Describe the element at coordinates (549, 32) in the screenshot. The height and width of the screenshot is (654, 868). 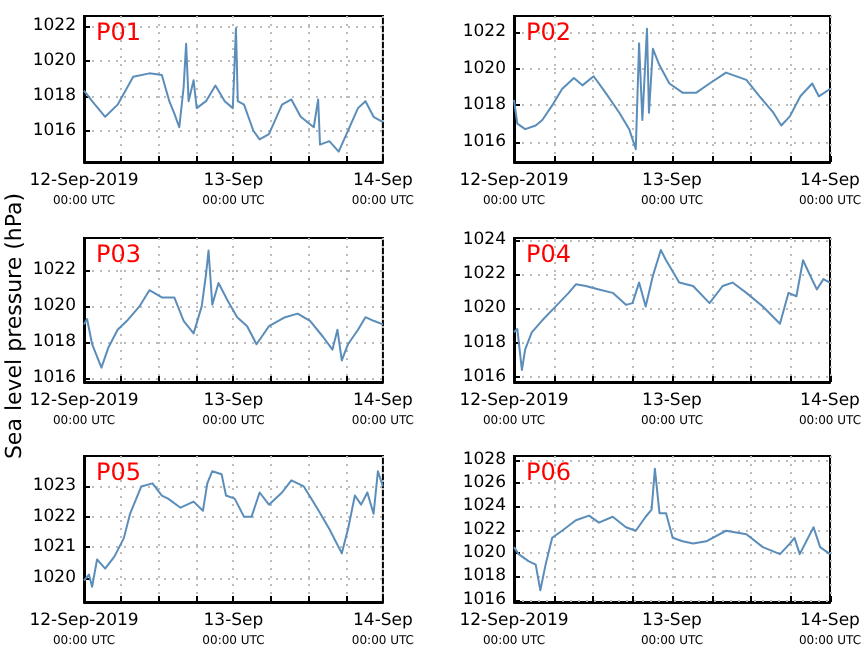
I see `chart-title: P02` at that location.